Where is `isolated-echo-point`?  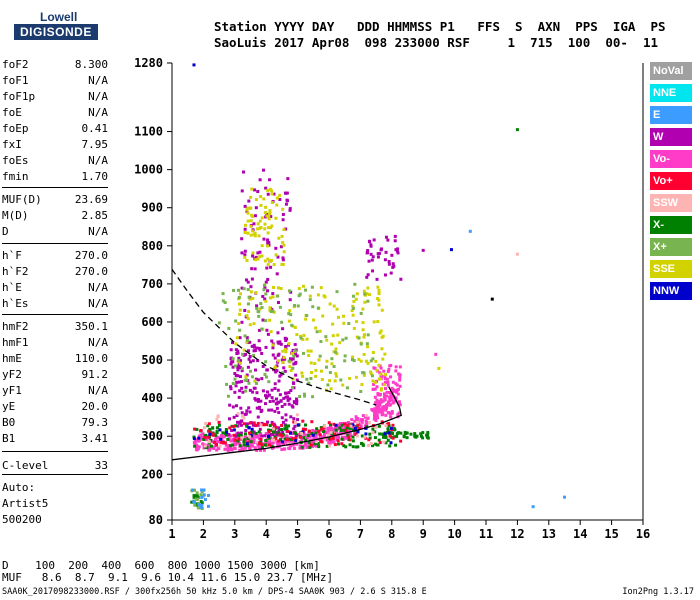 isolated-echo-point is located at coordinates (517, 254).